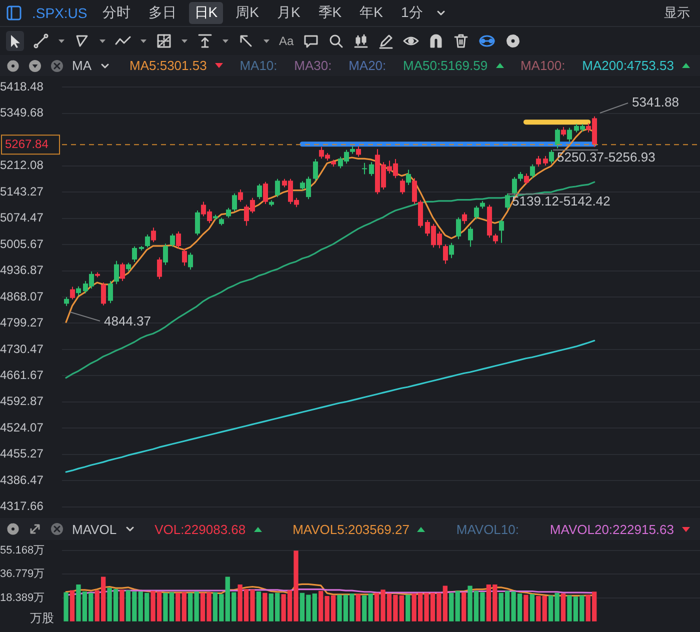  What do you see at coordinates (22, 453) in the screenshot?
I see `y-tick-label: 4455.27` at bounding box center [22, 453].